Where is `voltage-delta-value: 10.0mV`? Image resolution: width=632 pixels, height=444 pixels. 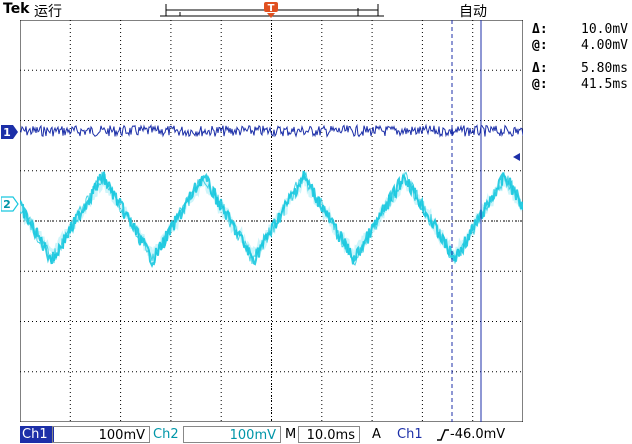
voltage-delta-value: 10.0mV is located at coordinates (604, 29).